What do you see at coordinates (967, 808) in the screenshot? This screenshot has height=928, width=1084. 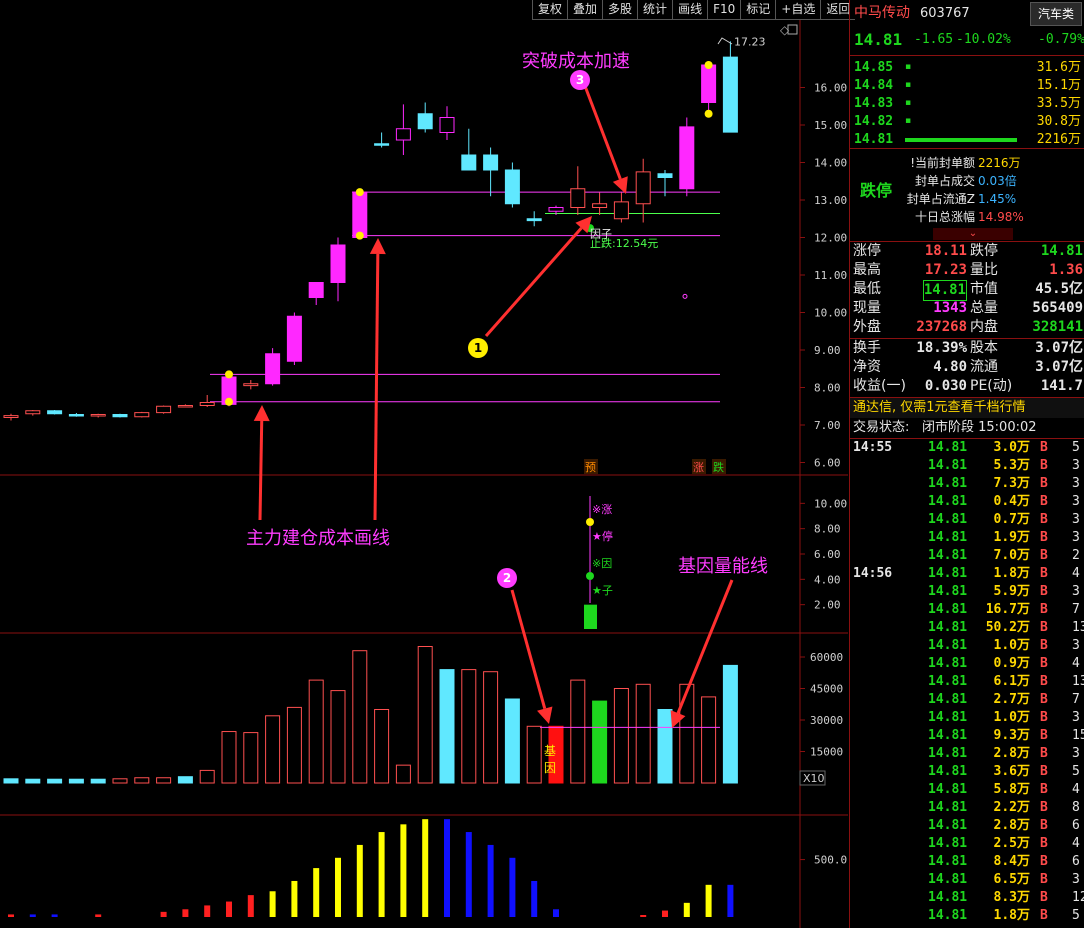 I see `tick-row: 14.81 2.2万 B 8` at bounding box center [967, 808].